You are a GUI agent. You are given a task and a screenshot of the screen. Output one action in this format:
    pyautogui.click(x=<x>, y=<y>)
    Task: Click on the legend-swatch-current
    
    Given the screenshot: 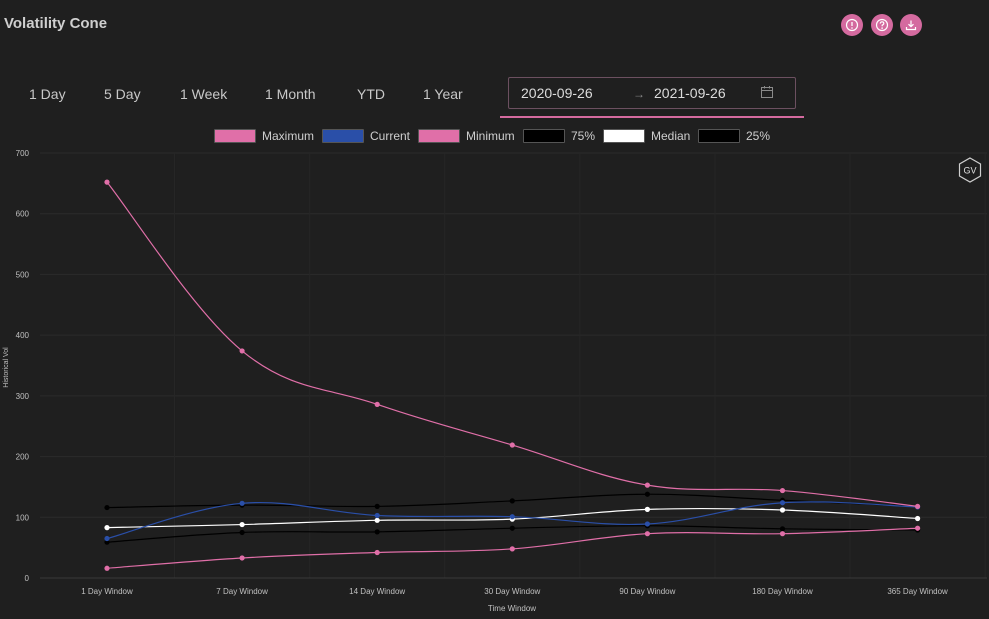 What is the action you would take?
    pyautogui.click(x=343, y=136)
    